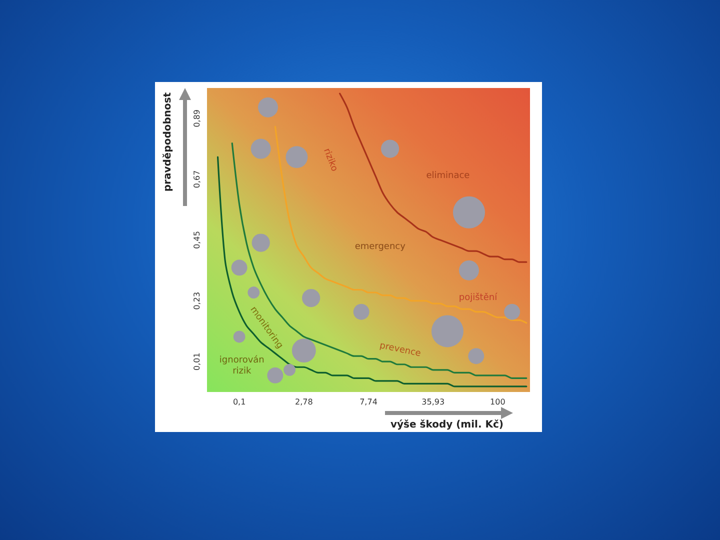  I want to click on annotation: prevence, so click(400, 350).